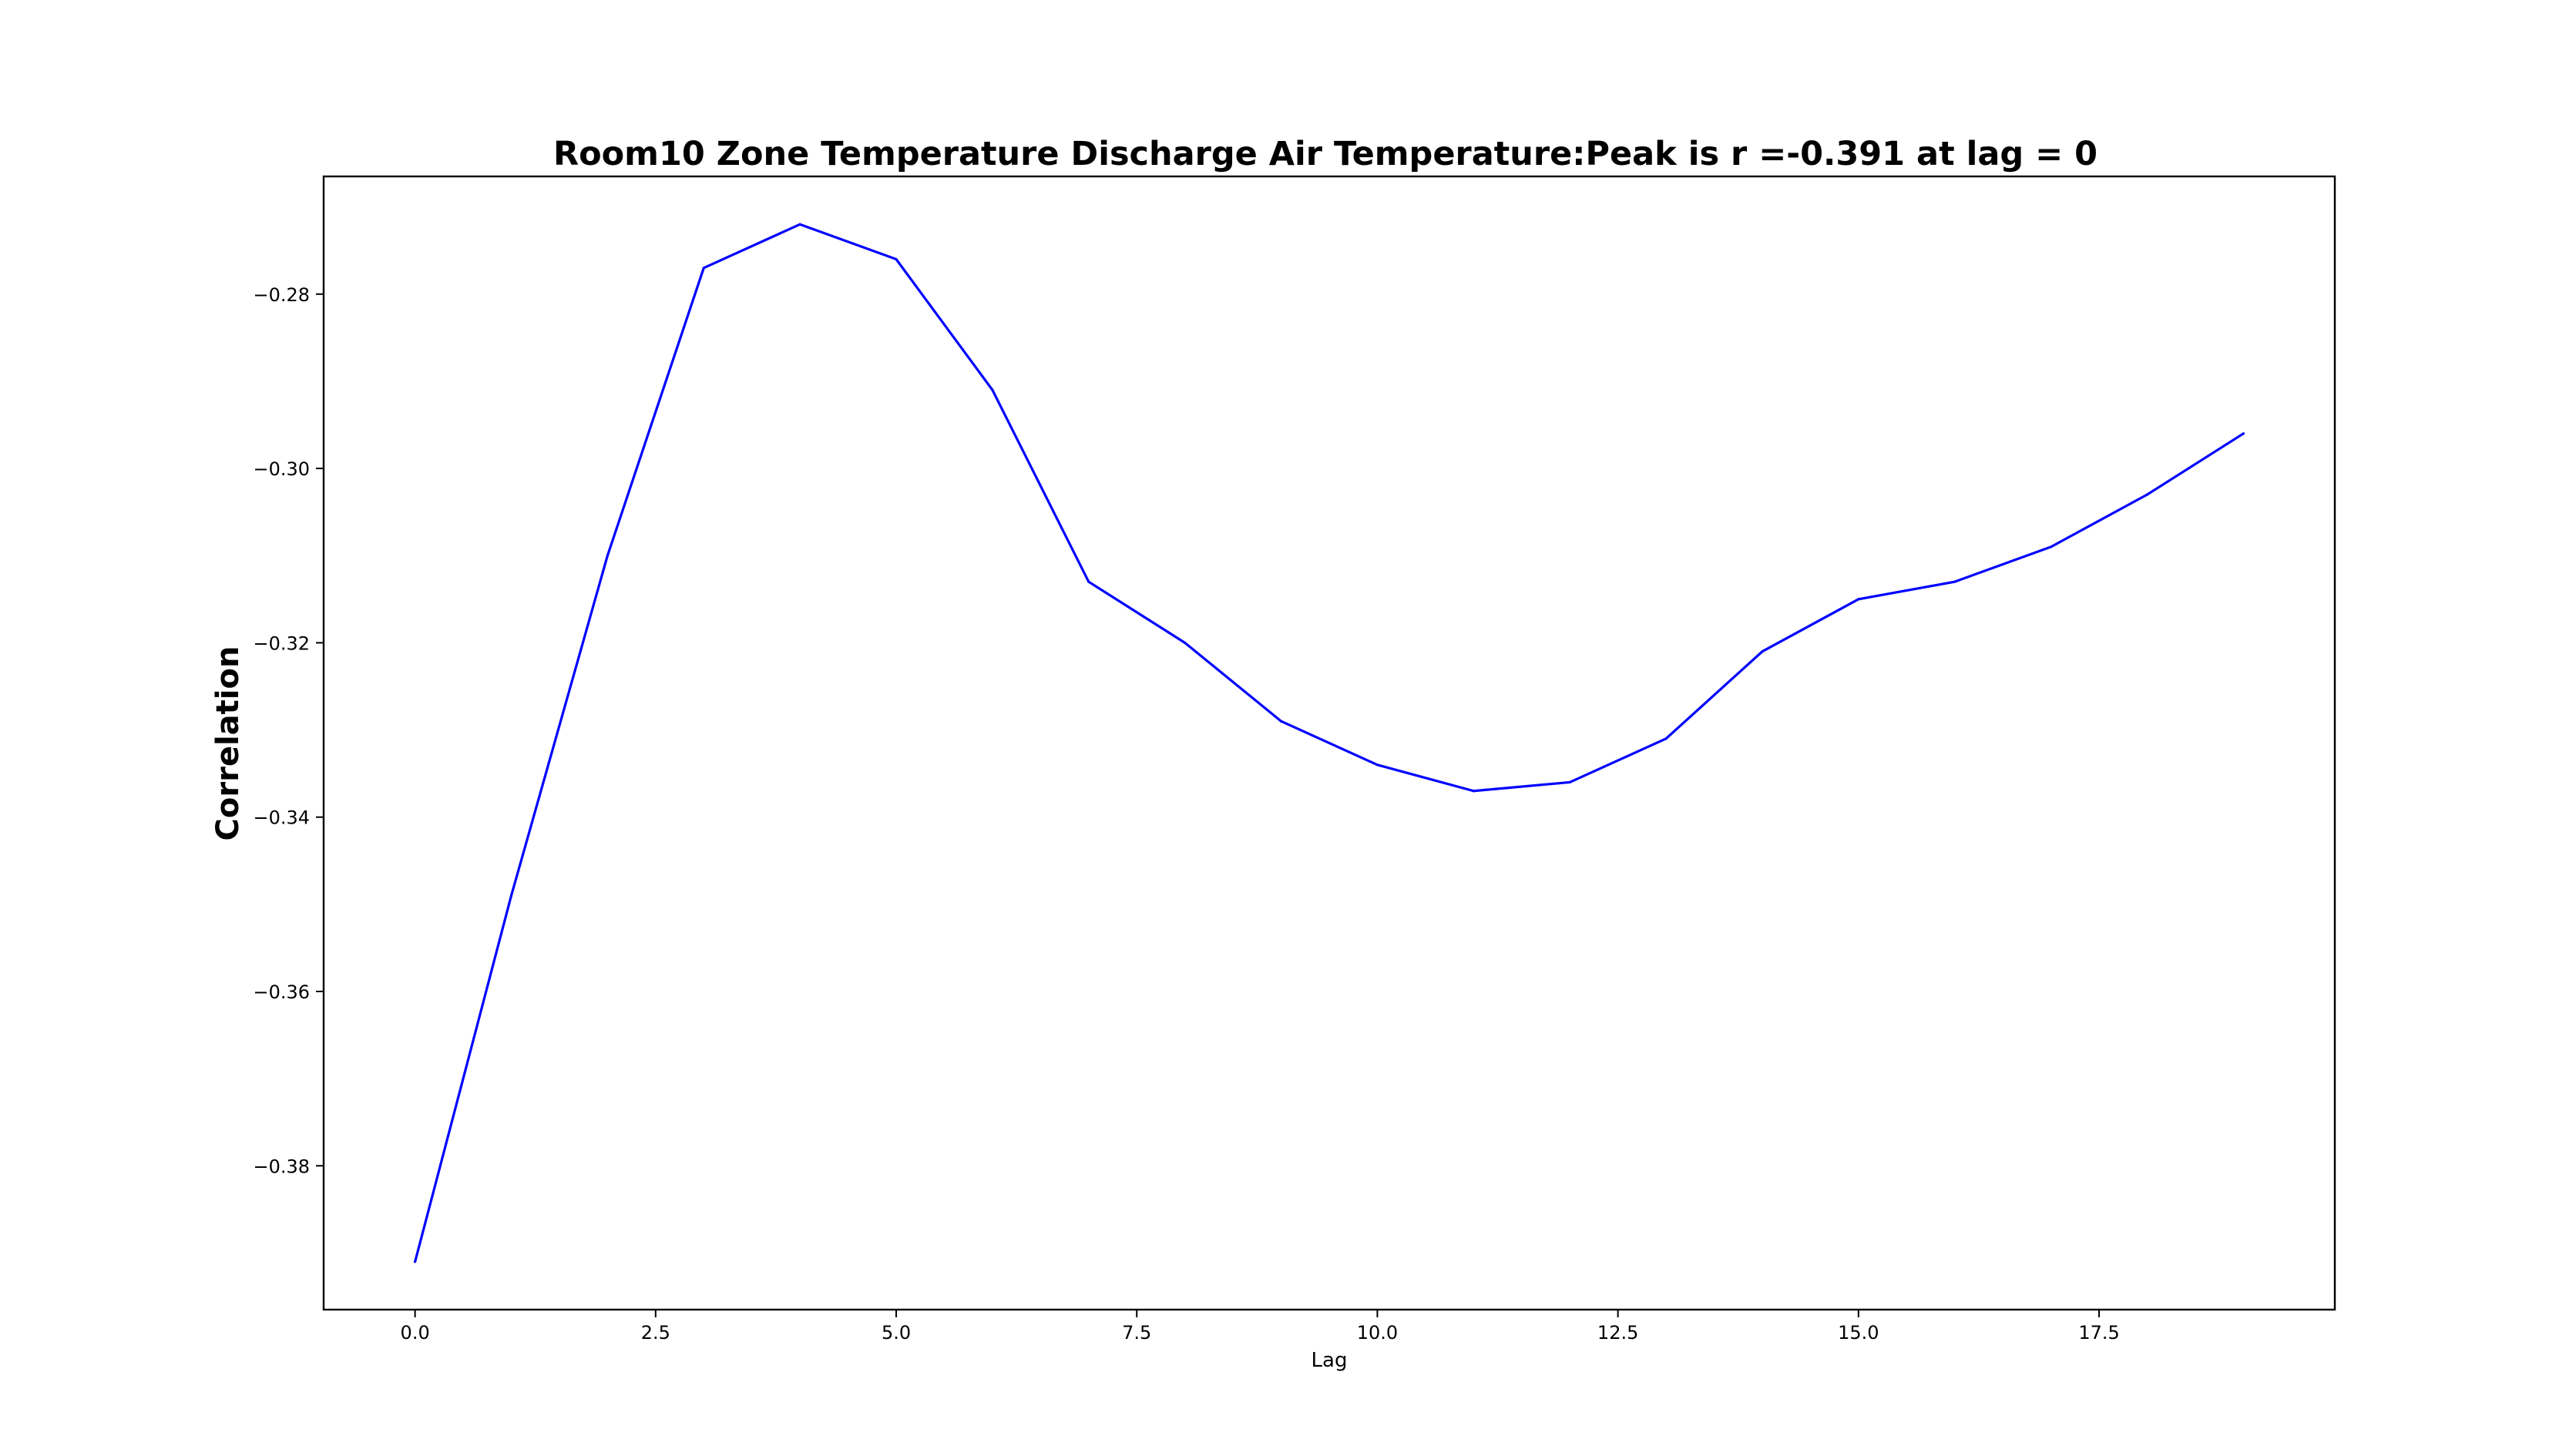  I want to click on x-tick-label: 10.0, so click(1377, 1333).